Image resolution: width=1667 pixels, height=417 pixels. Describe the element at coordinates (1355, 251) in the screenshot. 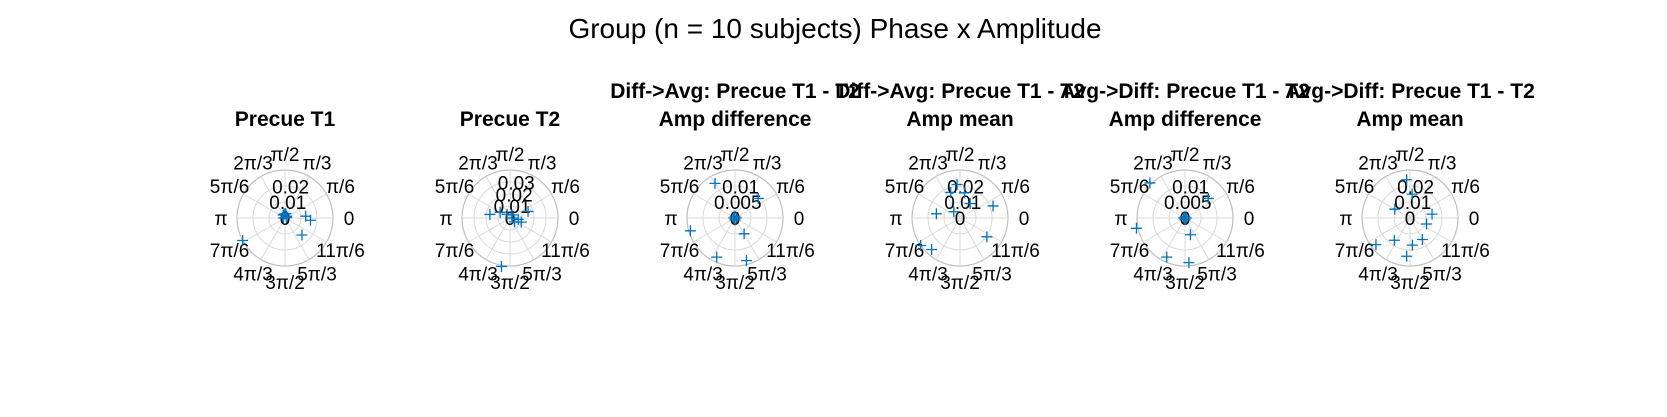

I see `theta-tick-label: 7π/6` at that location.